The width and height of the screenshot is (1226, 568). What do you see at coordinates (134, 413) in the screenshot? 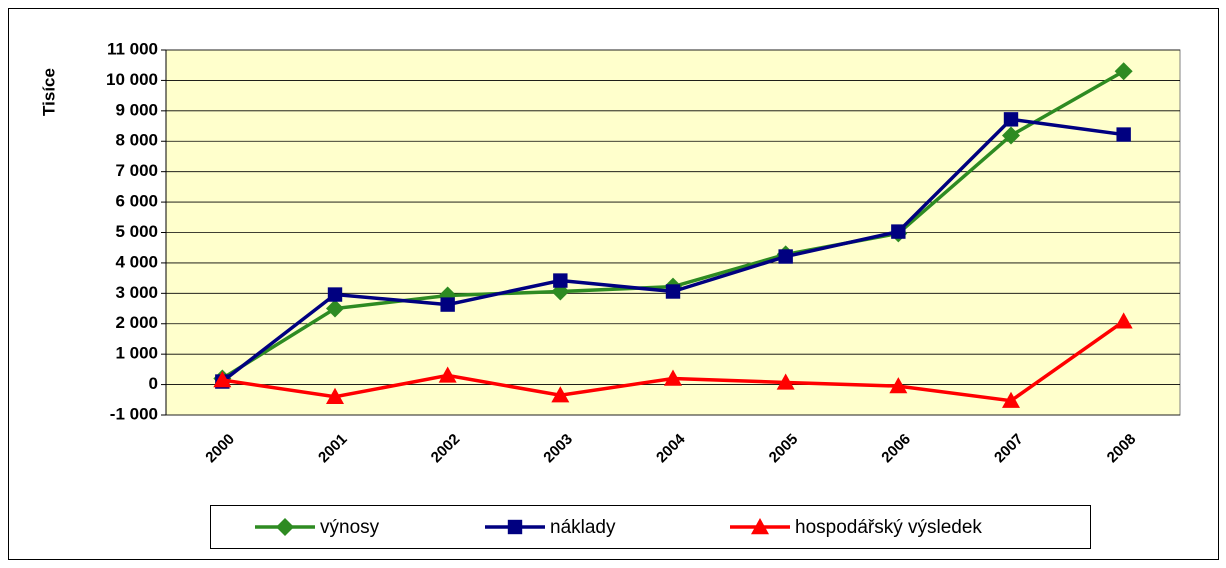
I see `y-tick-label: -1 000` at bounding box center [134, 413].